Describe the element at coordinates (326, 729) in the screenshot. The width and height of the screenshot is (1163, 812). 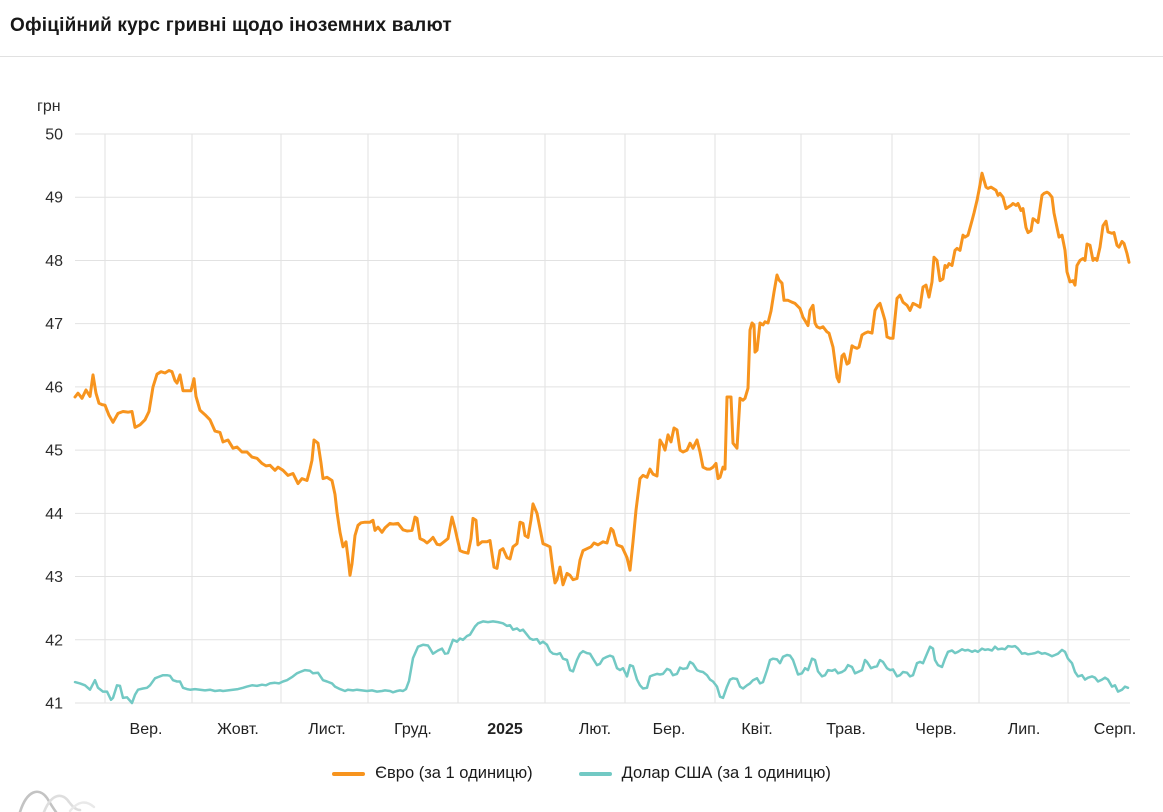
I see `x-axis-month-label: Лист.` at that location.